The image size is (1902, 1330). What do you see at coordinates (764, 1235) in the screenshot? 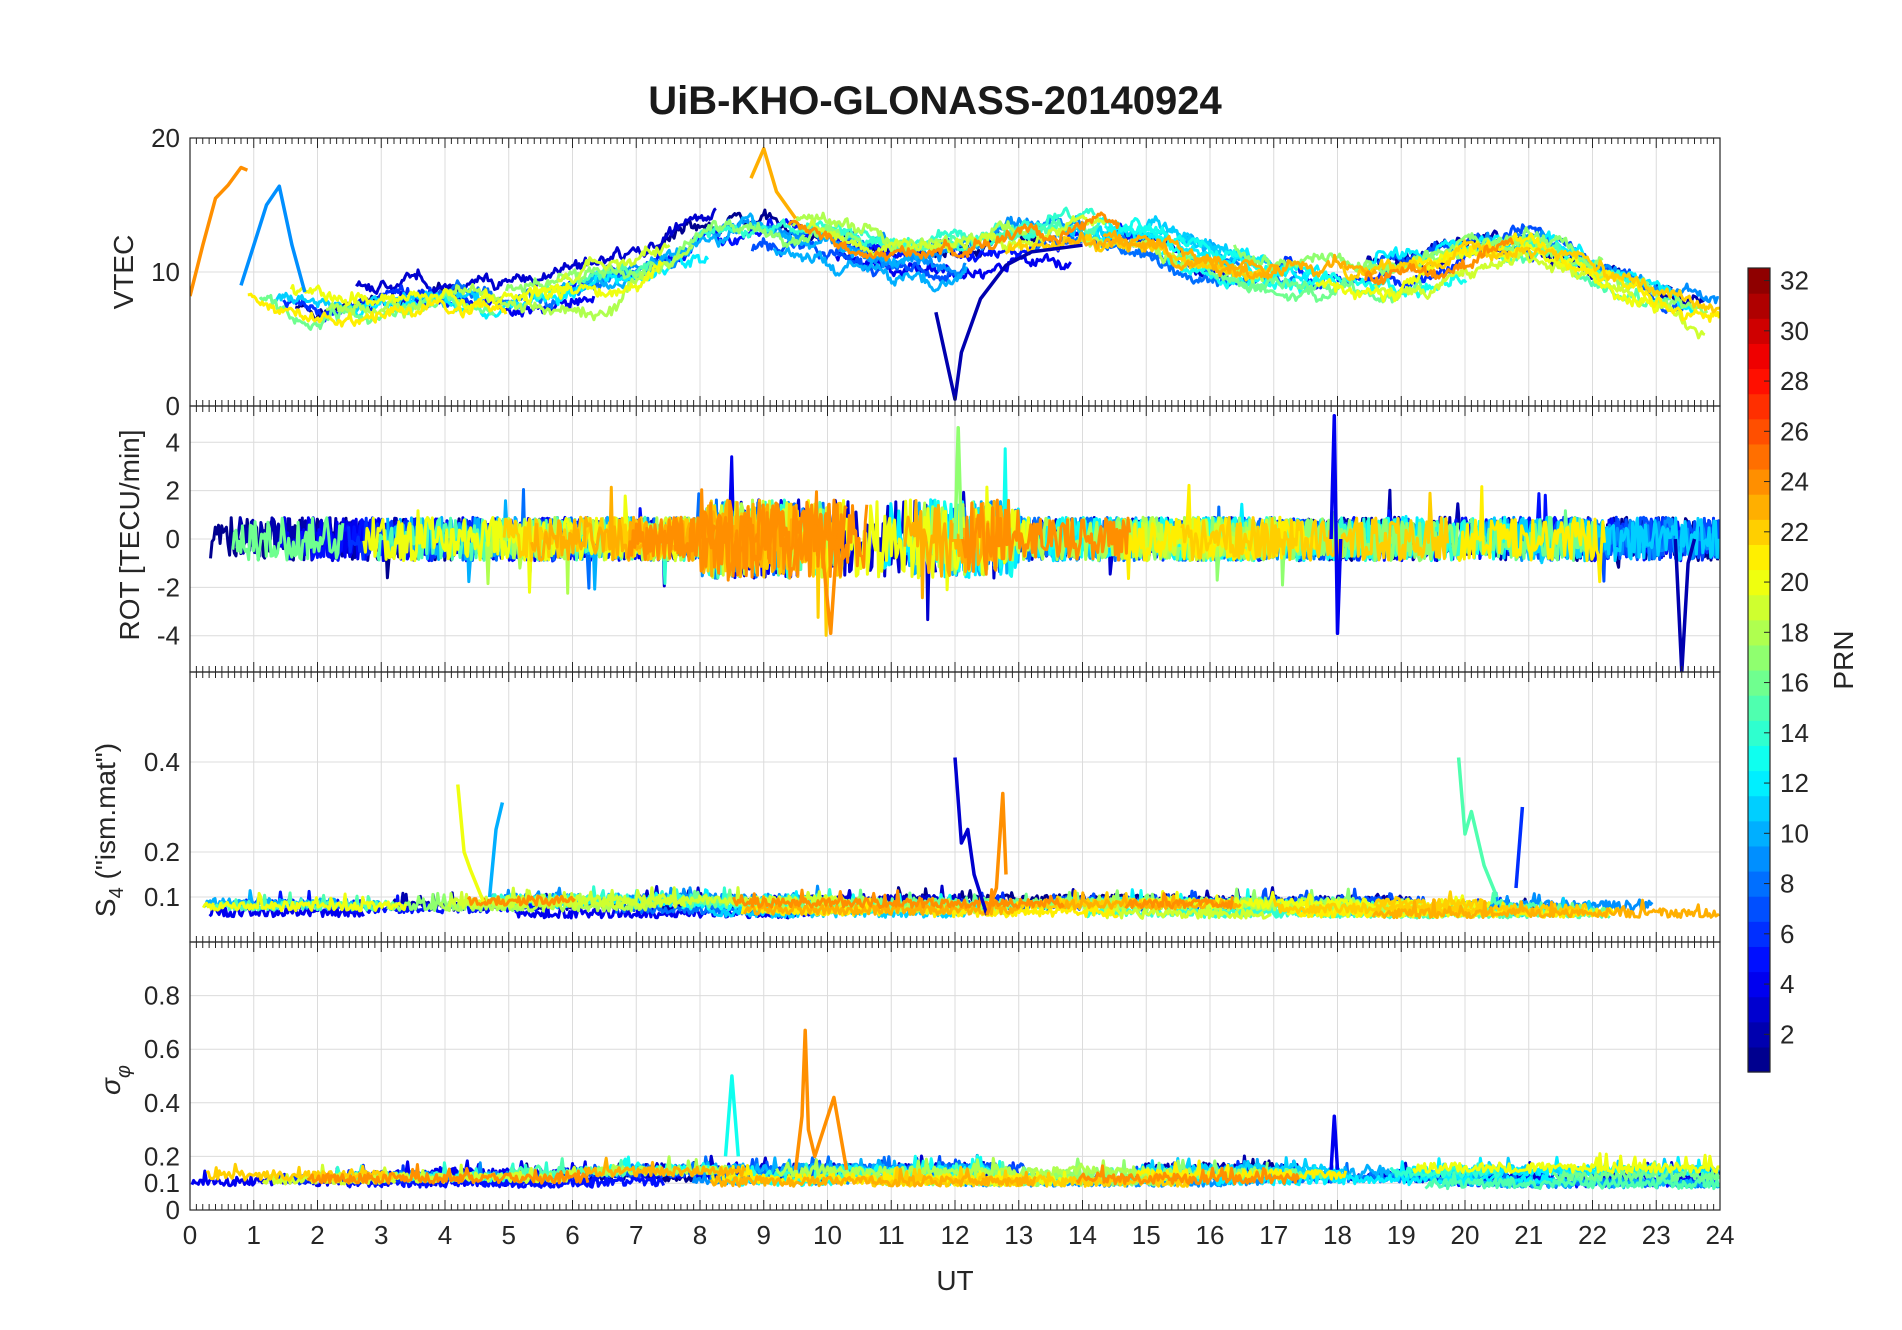
I see `x-tick-label: 9` at bounding box center [764, 1235].